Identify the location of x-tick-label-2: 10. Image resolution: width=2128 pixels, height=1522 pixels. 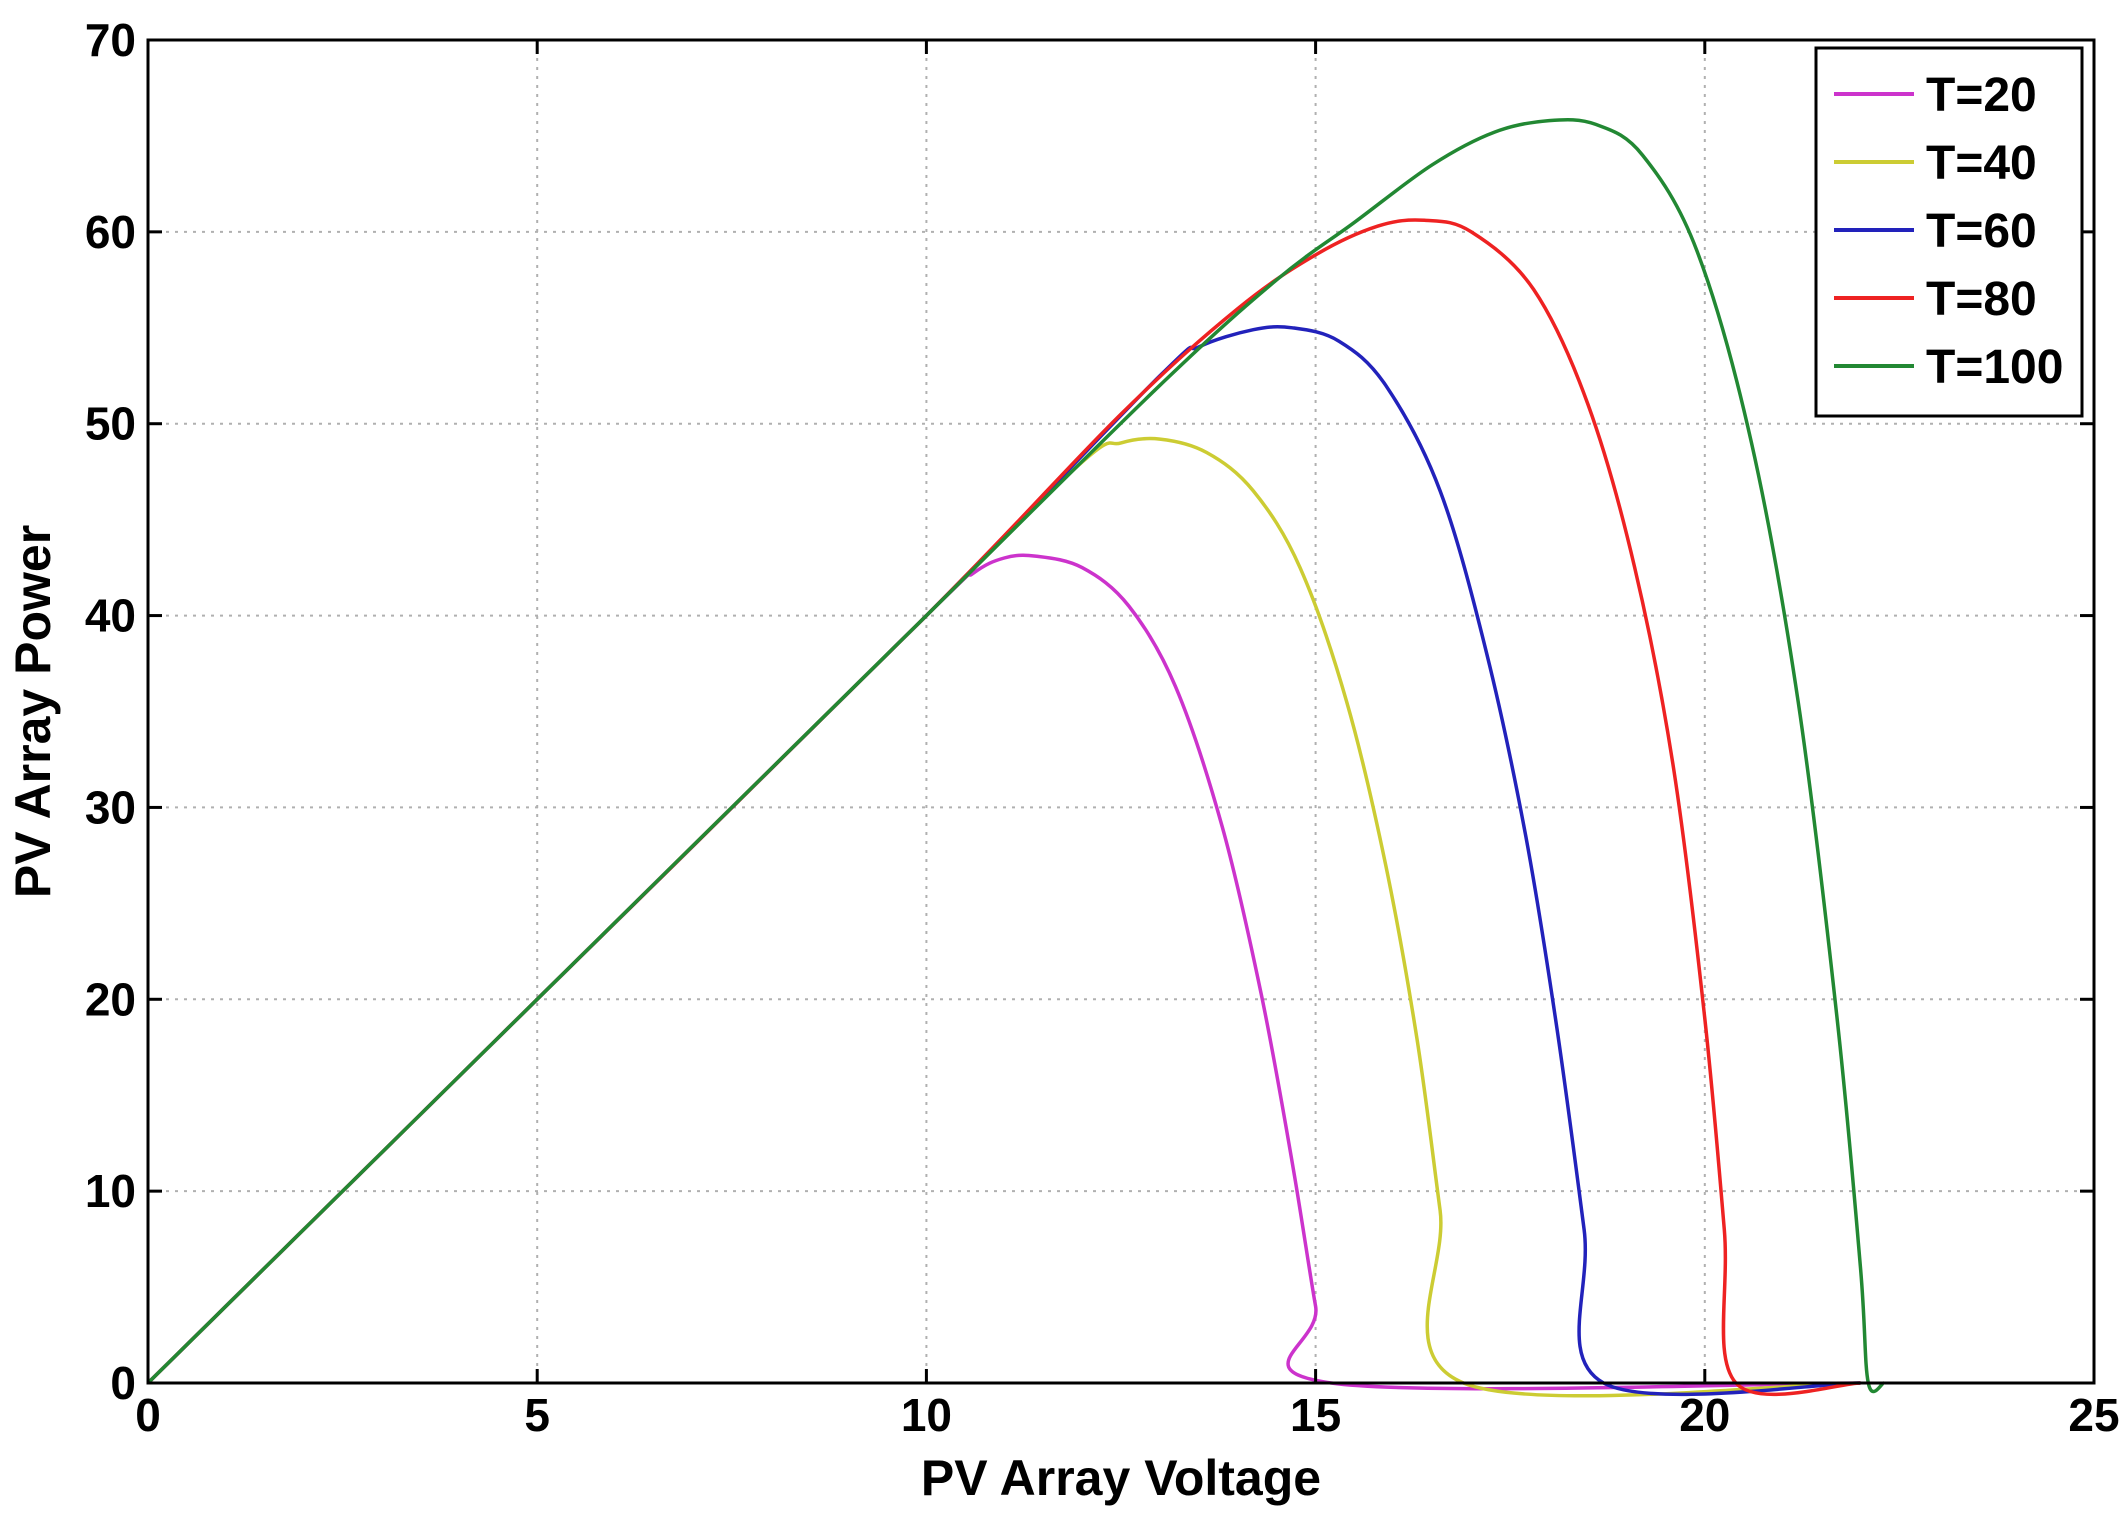
(926, 1415).